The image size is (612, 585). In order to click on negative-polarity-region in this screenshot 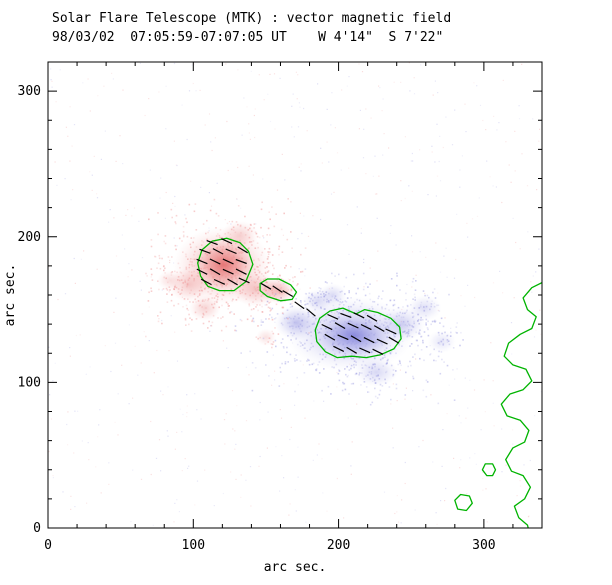, I will do `click(376, 372)`.